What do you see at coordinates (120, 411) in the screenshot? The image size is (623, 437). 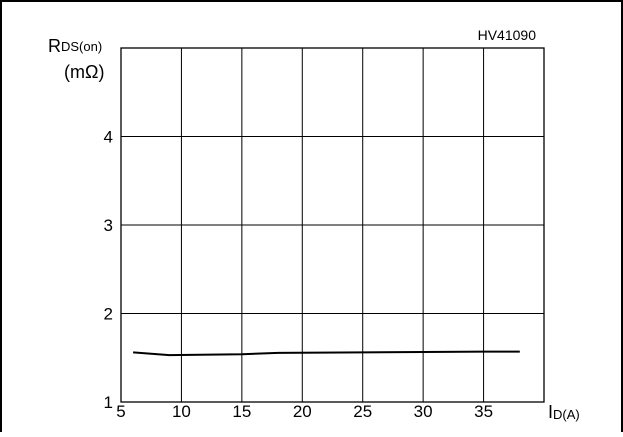 I see `x-tick-label: 5` at bounding box center [120, 411].